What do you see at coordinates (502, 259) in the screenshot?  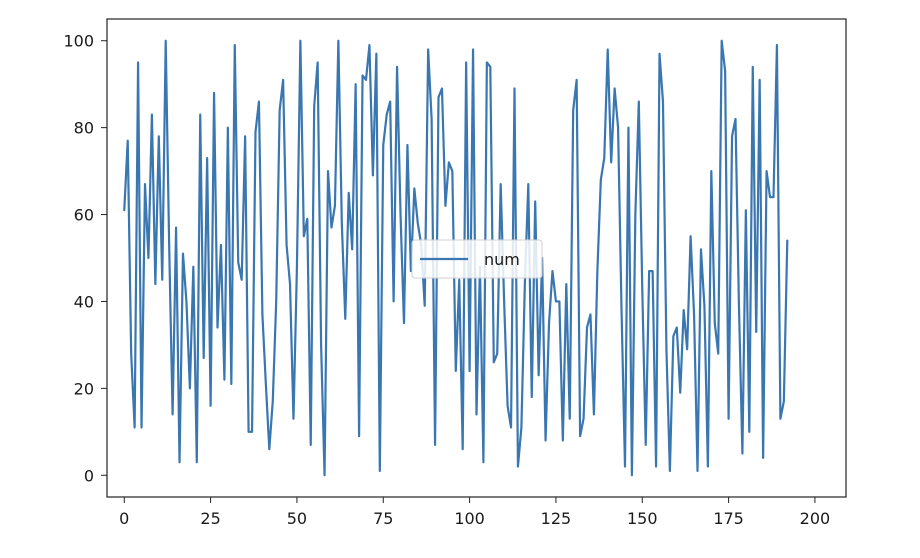 I see `legend-label-num: num` at bounding box center [502, 259].